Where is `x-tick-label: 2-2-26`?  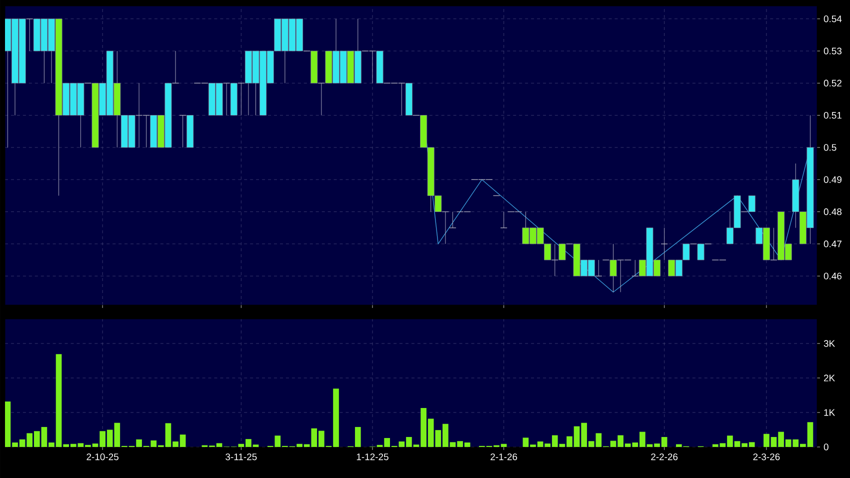 x-tick-label: 2-2-26 is located at coordinates (664, 456).